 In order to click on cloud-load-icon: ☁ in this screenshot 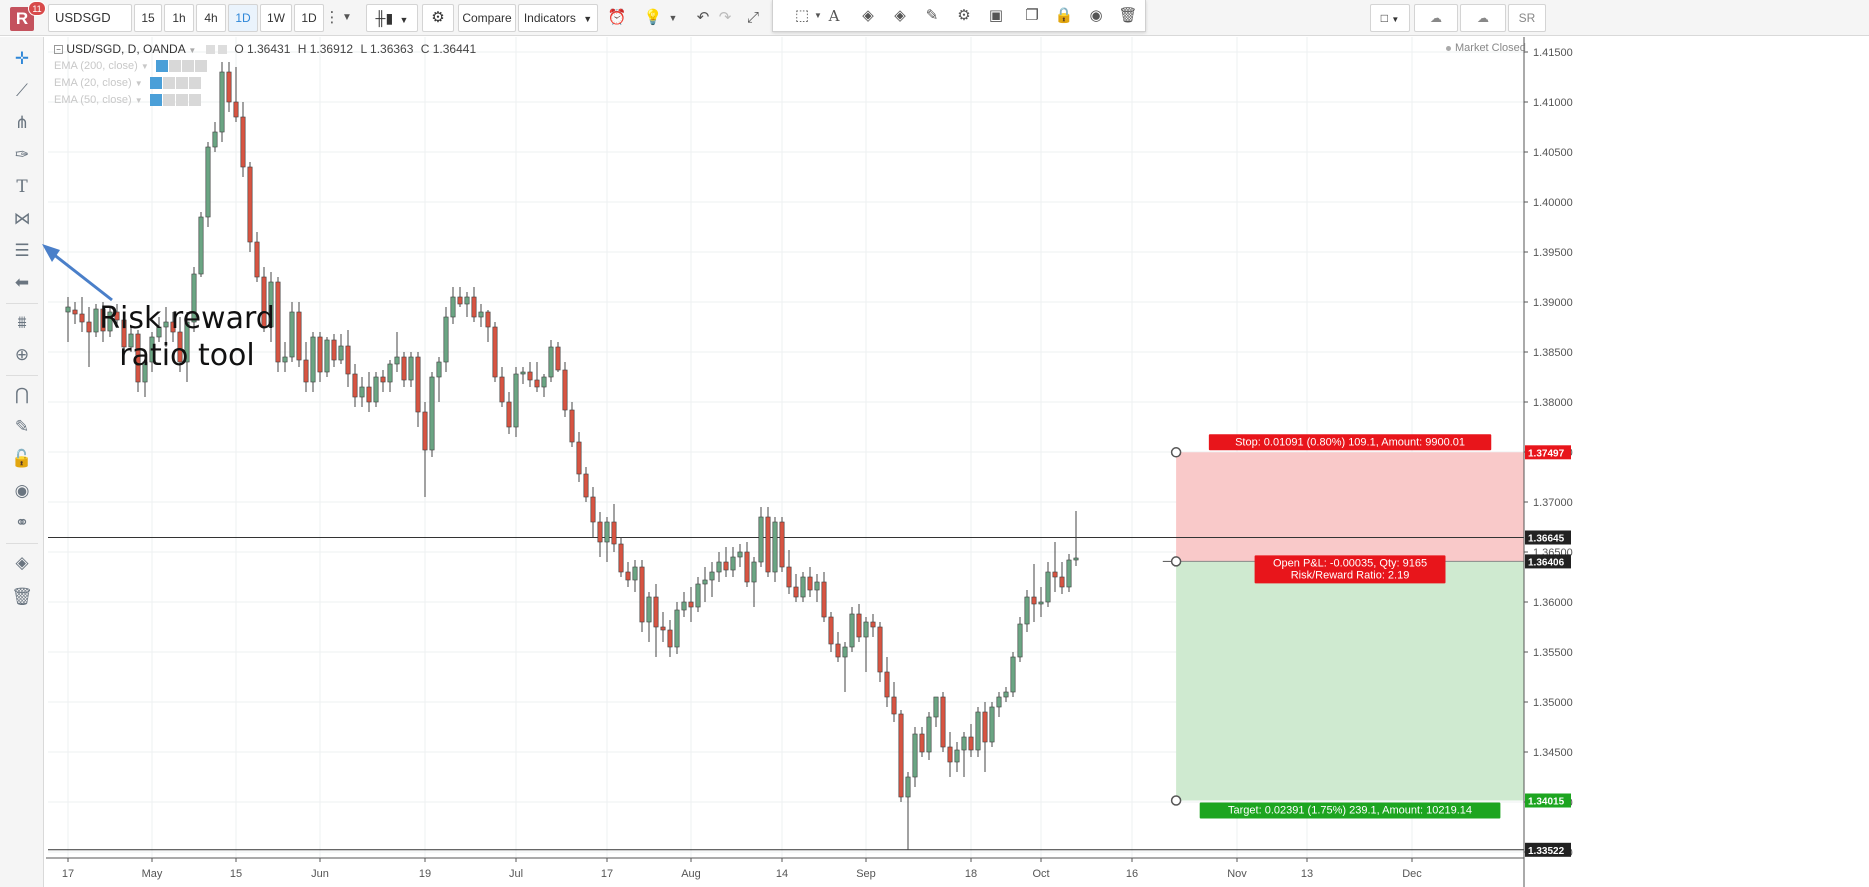, I will do `click(1436, 18)`.